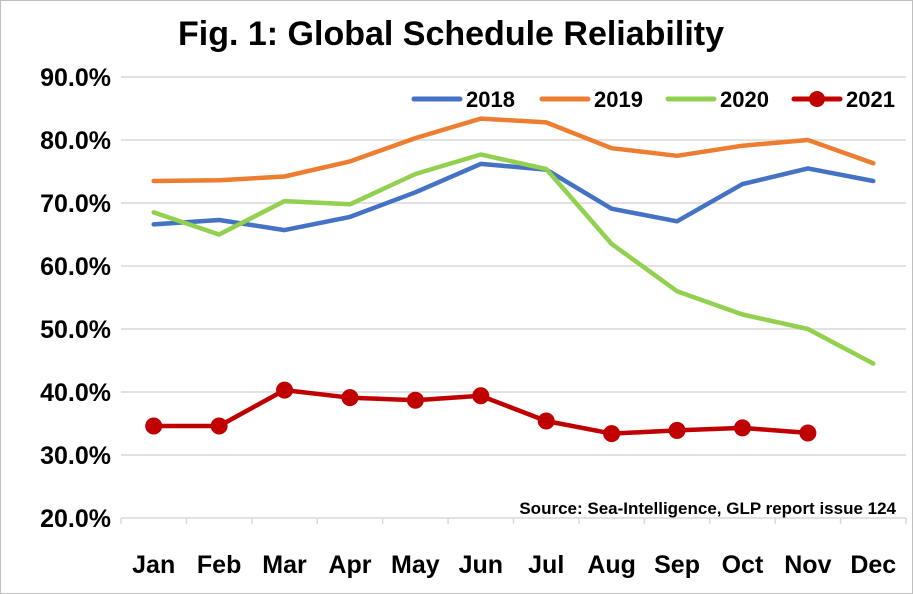 This screenshot has height=594, width=913. I want to click on x-tick-label: Nov, so click(807, 565).